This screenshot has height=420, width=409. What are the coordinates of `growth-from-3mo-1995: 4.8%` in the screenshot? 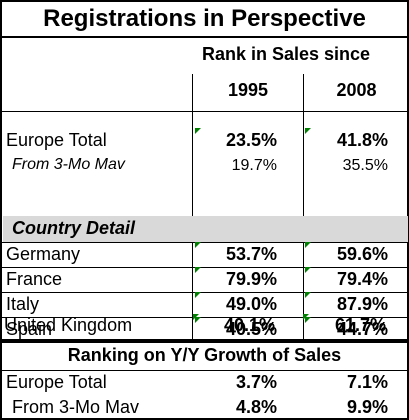 It's located at (256, 407).